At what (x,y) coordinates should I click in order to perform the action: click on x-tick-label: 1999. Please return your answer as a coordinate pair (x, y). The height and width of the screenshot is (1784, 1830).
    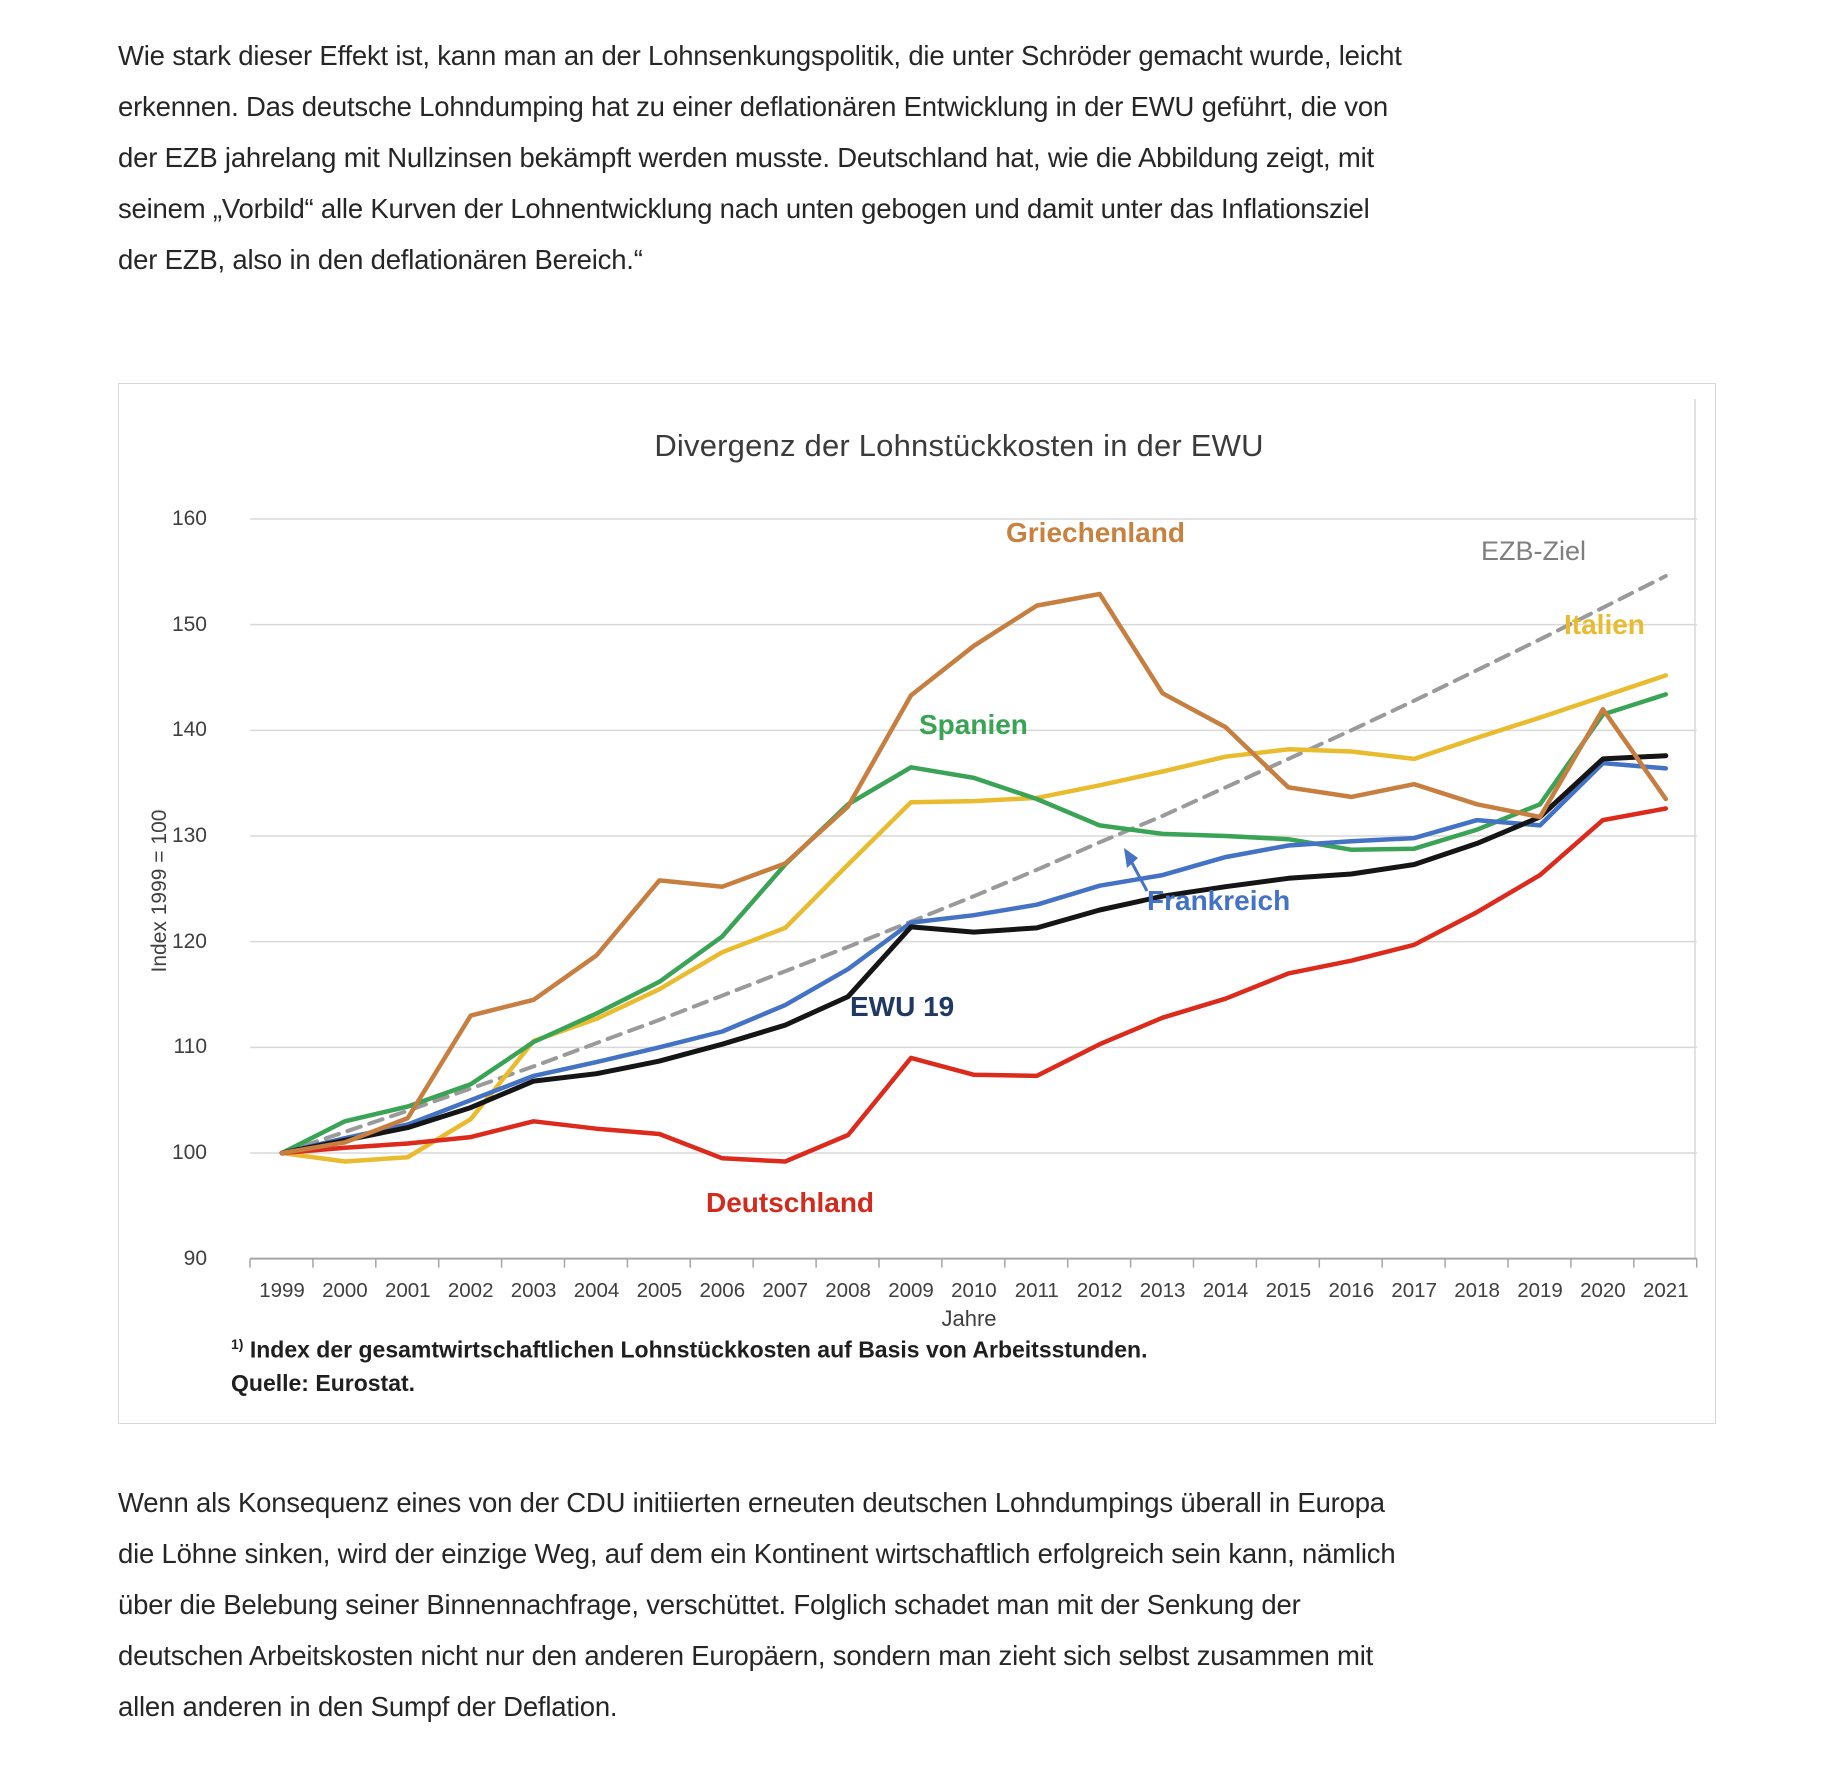
    Looking at the image, I should click on (282, 1290).